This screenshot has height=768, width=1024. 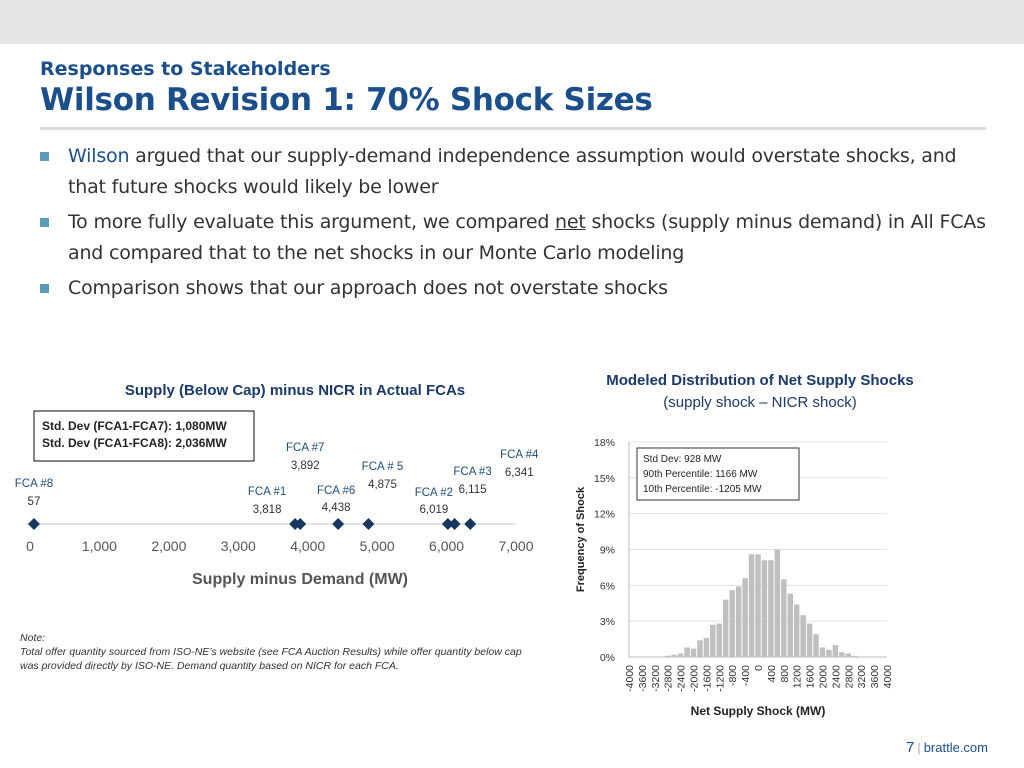 What do you see at coordinates (824, 677) in the screenshot?
I see `x-tick-label: 2000` at bounding box center [824, 677].